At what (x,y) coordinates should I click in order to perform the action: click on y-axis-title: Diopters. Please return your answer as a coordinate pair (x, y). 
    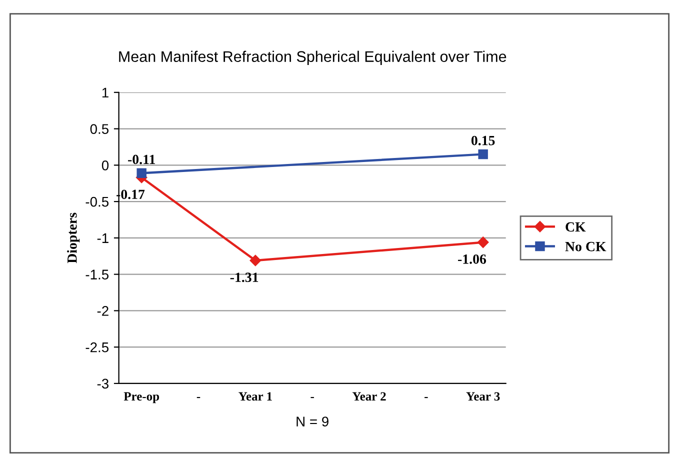
    Looking at the image, I should click on (73, 238).